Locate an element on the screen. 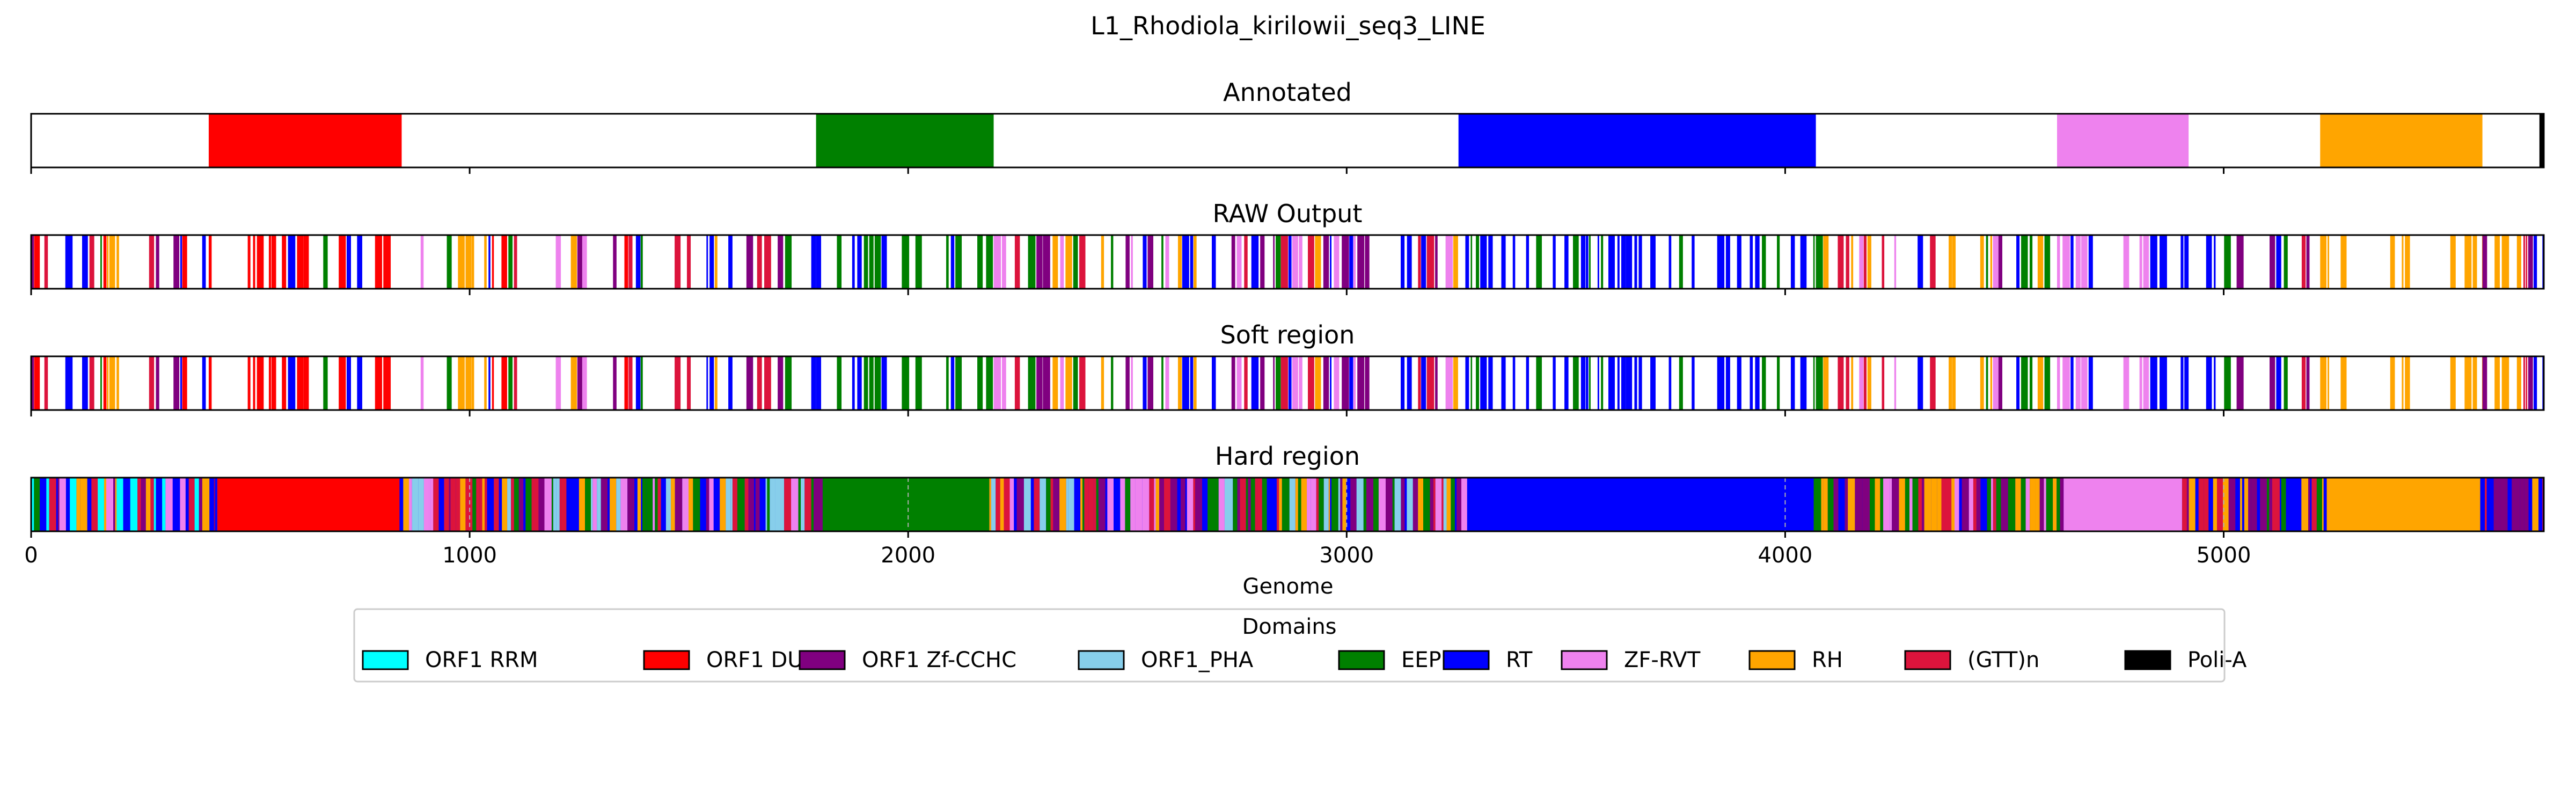 Image resolution: width=2576 pixels, height=805 pixels. legend-swatch is located at coordinates (2147, 660).